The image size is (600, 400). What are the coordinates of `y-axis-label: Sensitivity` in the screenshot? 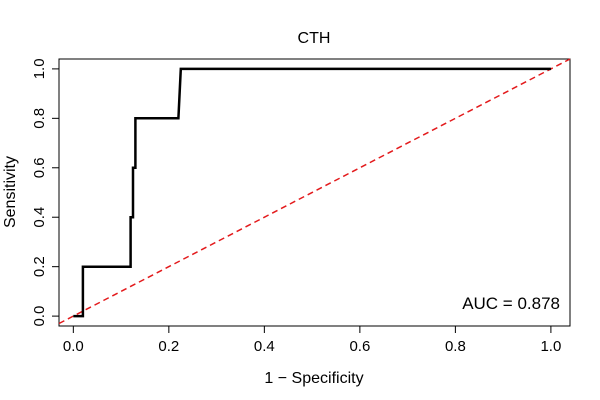 It's located at (10, 192).